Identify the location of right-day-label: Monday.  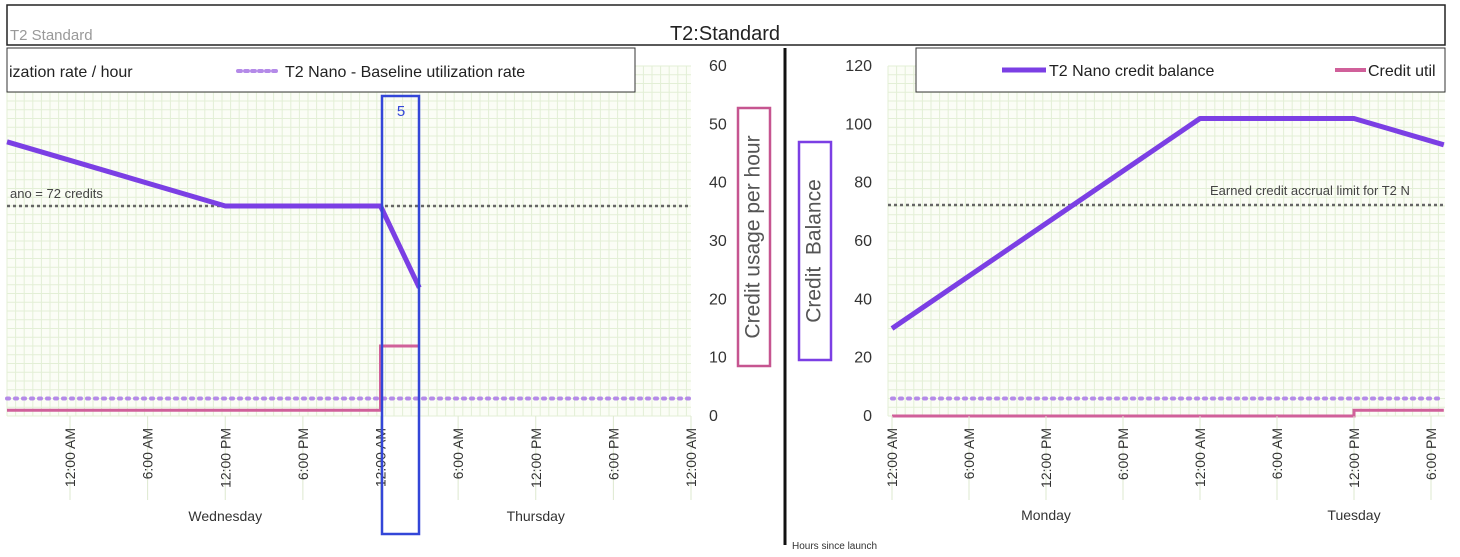
(1046, 515).